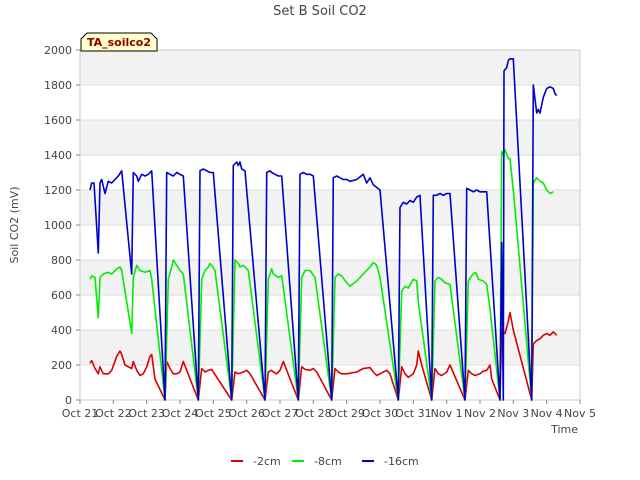 The width and height of the screenshot is (640, 480). What do you see at coordinates (580, 413) in the screenshot?
I see `x-tick-label: Nov 5` at bounding box center [580, 413].